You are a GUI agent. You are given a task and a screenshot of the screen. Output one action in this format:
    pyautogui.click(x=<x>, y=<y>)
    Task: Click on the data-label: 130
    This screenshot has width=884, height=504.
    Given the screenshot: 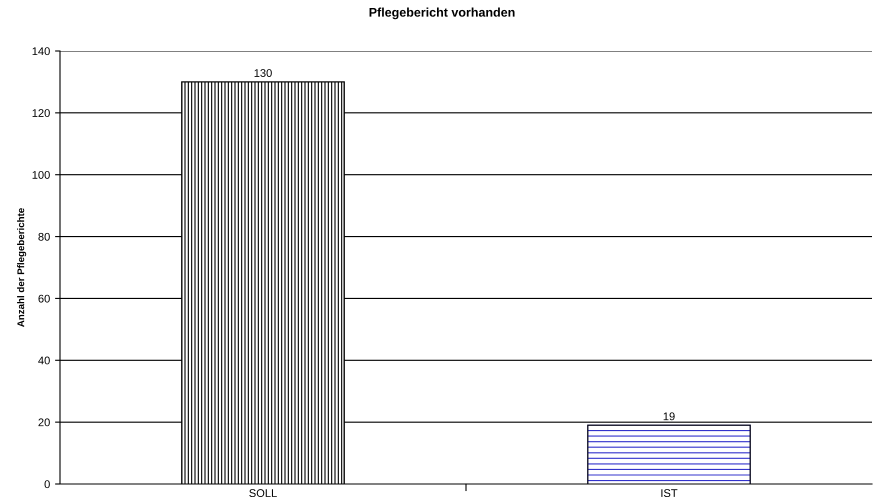 What is the action you would take?
    pyautogui.click(x=263, y=73)
    